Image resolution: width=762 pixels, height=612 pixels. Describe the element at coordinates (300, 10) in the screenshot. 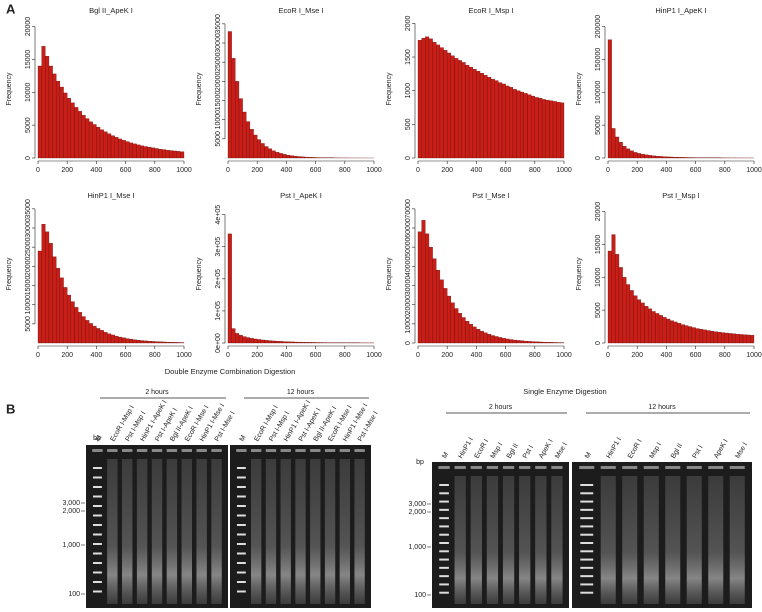

I see `chart-title: EcoR I_Mse I` at that location.